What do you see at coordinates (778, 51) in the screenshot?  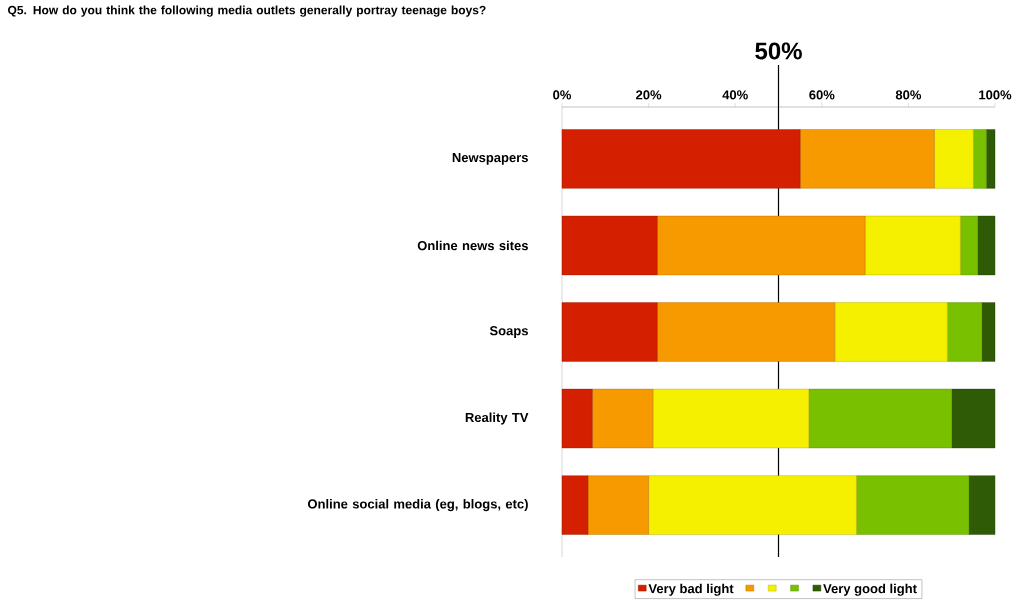 I see `ref-line-label: 50%` at bounding box center [778, 51].